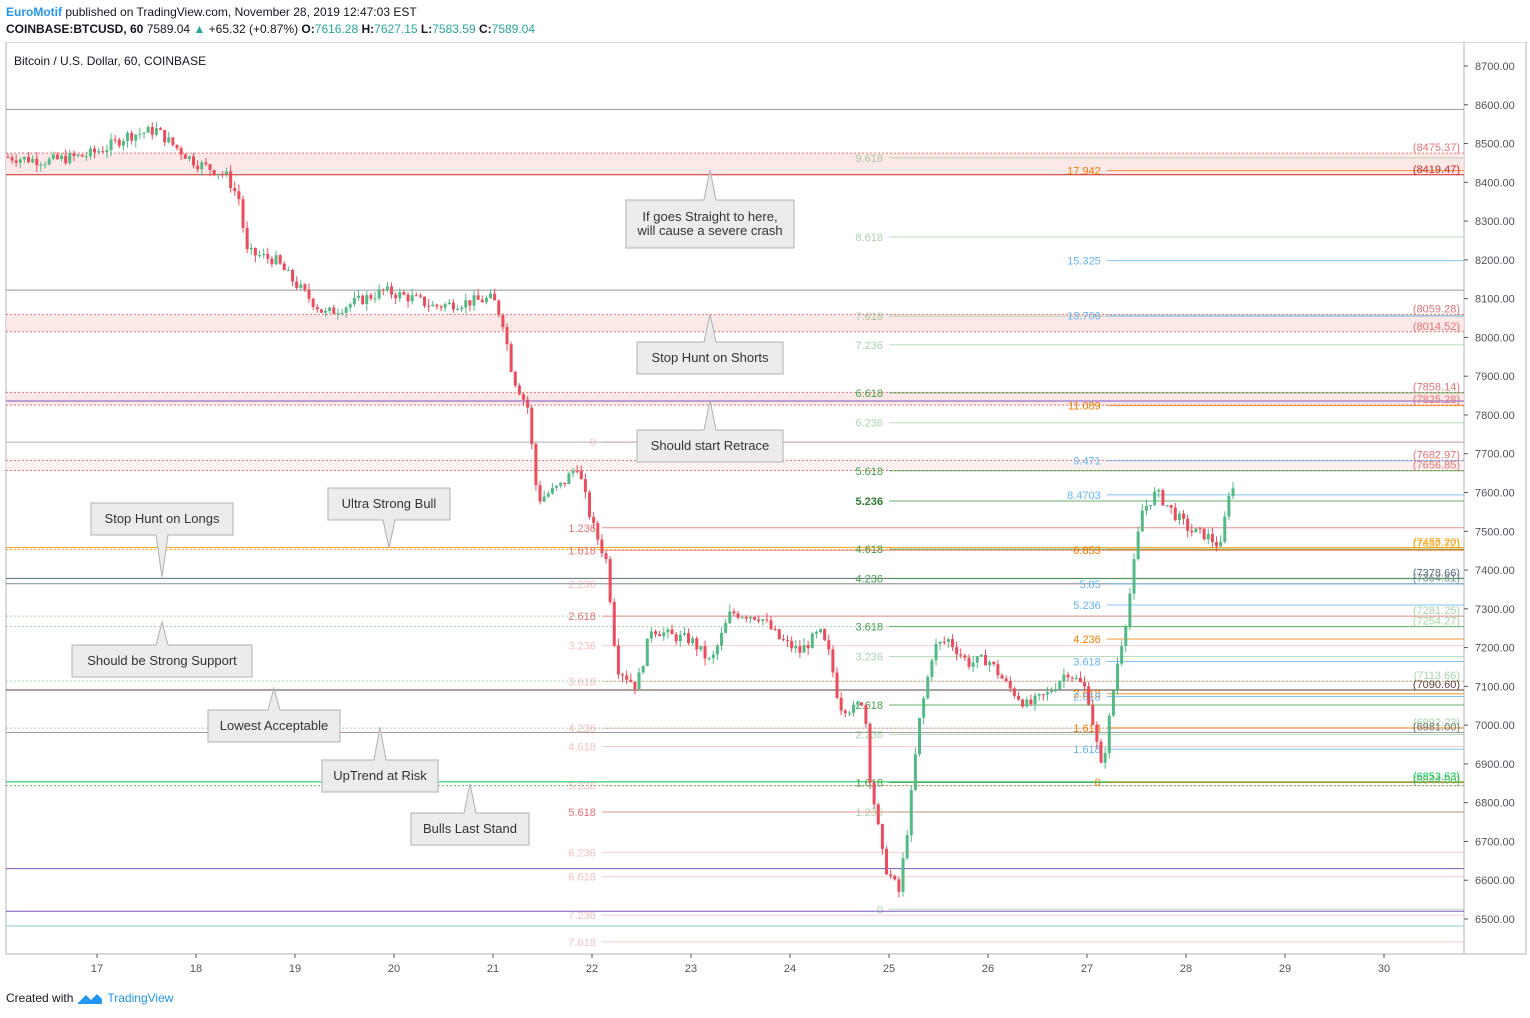 This screenshot has height=1018, width=1530. What do you see at coordinates (1495, 338) in the screenshot?
I see `price-tick-label: 8000.00` at bounding box center [1495, 338].